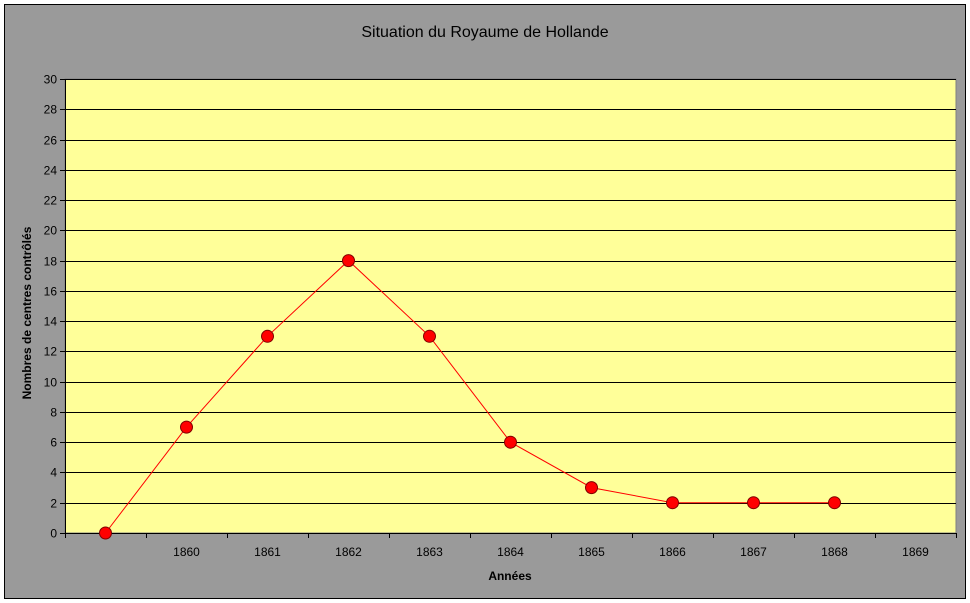 The height and width of the screenshot is (603, 970). Describe the element at coordinates (51, 352) in the screenshot. I see `y-tick-label: 12` at that location.